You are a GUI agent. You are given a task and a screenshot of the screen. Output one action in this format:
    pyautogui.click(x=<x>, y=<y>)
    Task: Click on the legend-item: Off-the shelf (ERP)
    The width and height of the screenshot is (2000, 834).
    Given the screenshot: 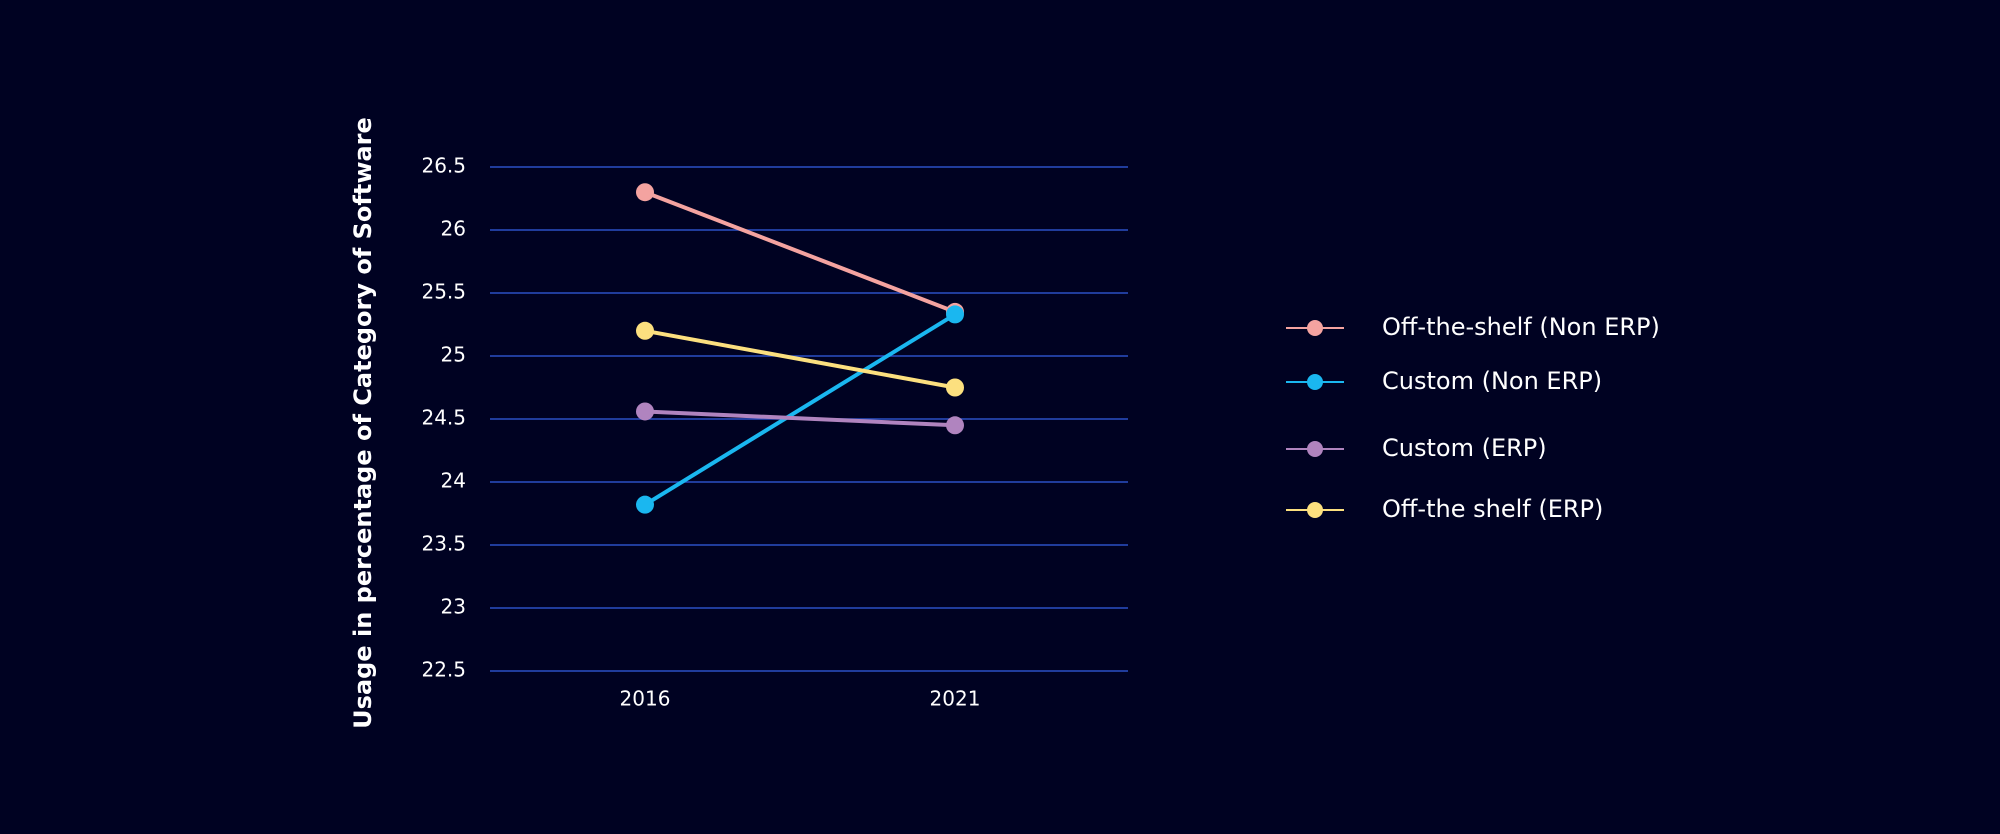 What is the action you would take?
    pyautogui.click(x=1444, y=509)
    